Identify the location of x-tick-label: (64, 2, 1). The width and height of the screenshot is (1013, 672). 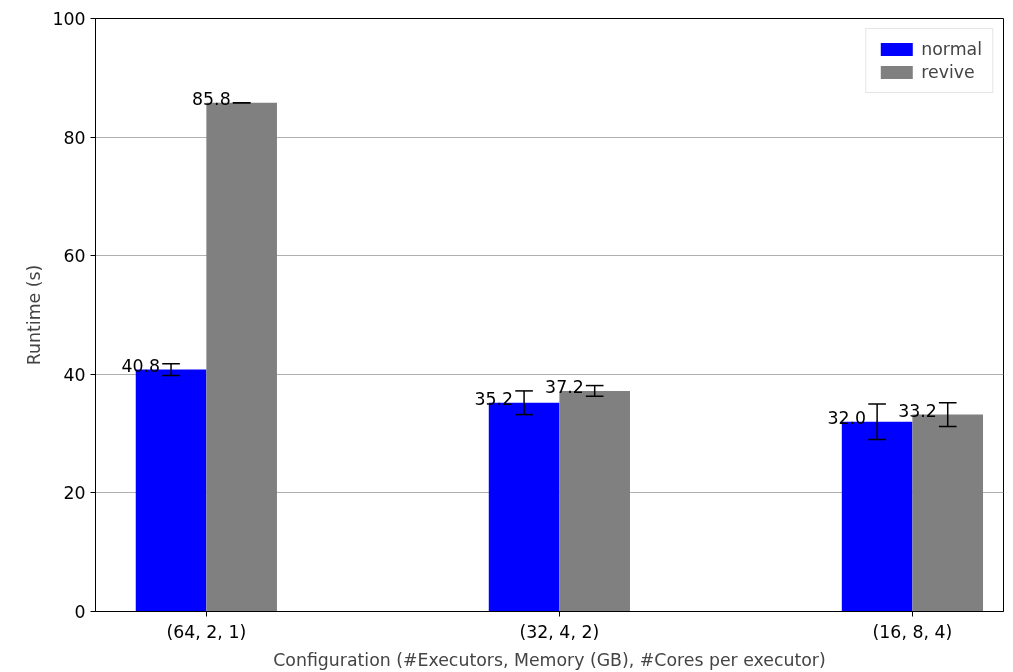
(206, 631).